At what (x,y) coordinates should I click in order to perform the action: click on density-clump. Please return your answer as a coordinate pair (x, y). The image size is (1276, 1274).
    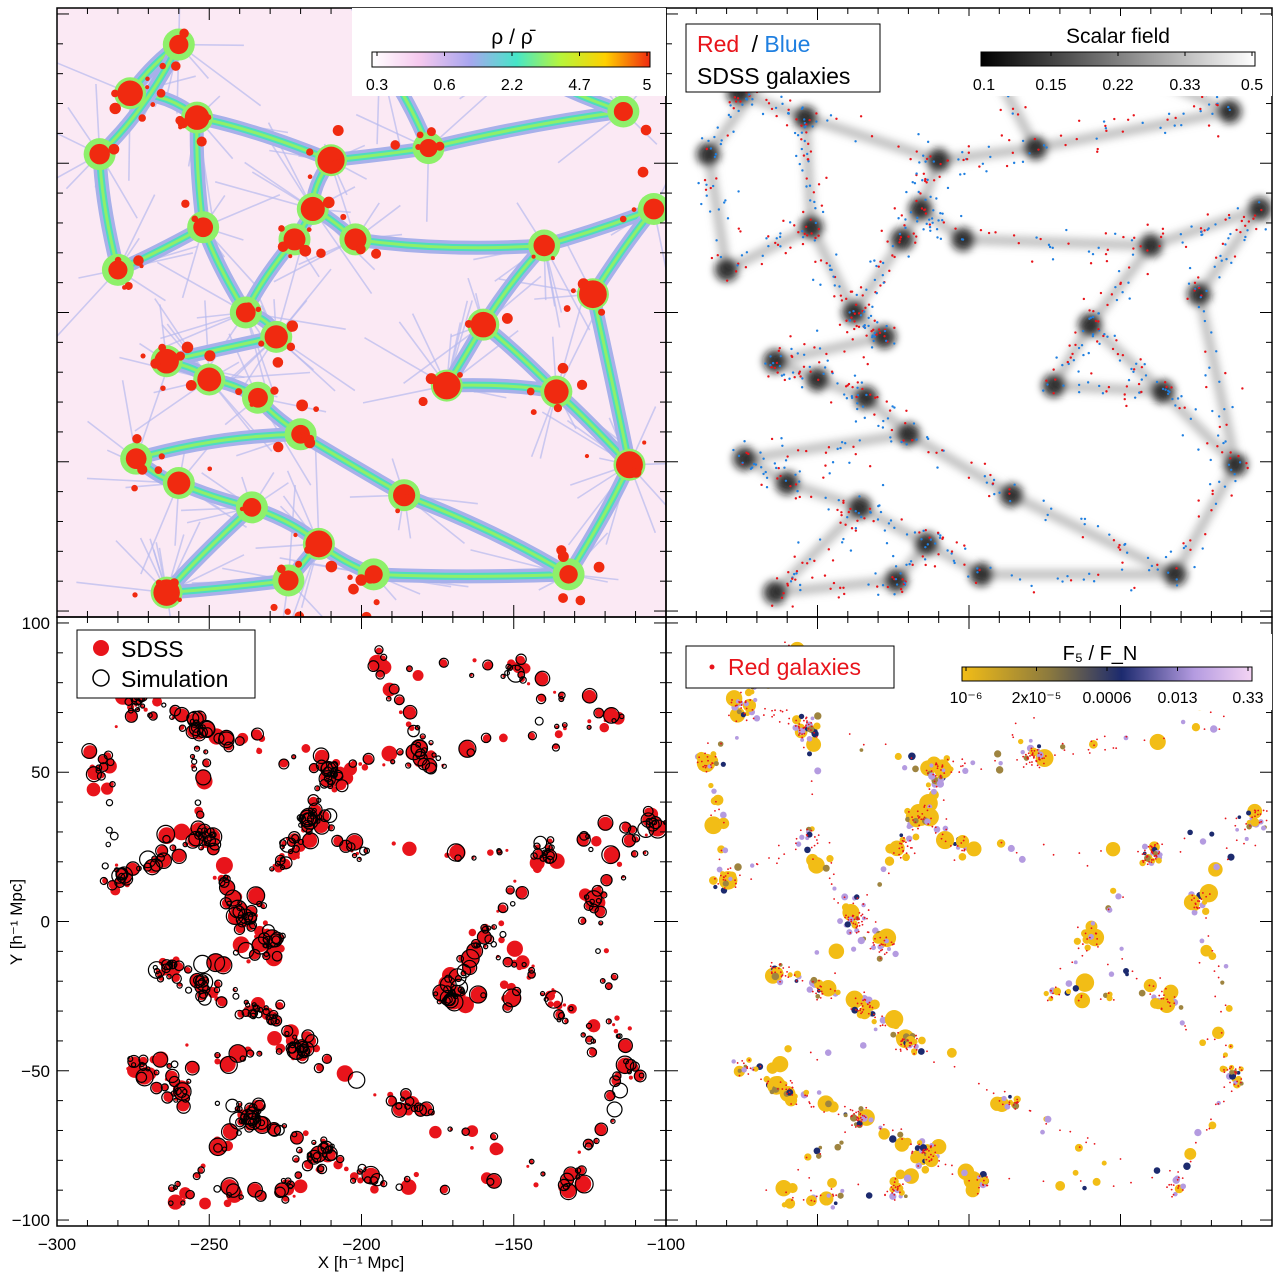
    Looking at the image, I should click on (310, 177).